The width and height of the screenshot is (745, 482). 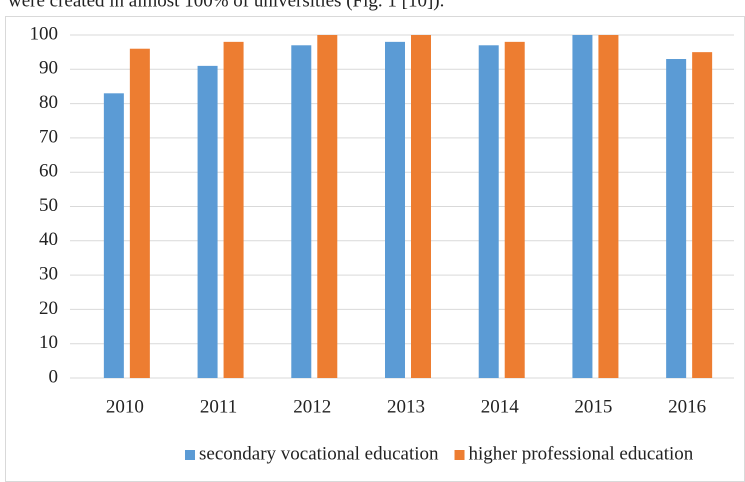 I want to click on y-tick-label: 40, so click(x=48, y=239).